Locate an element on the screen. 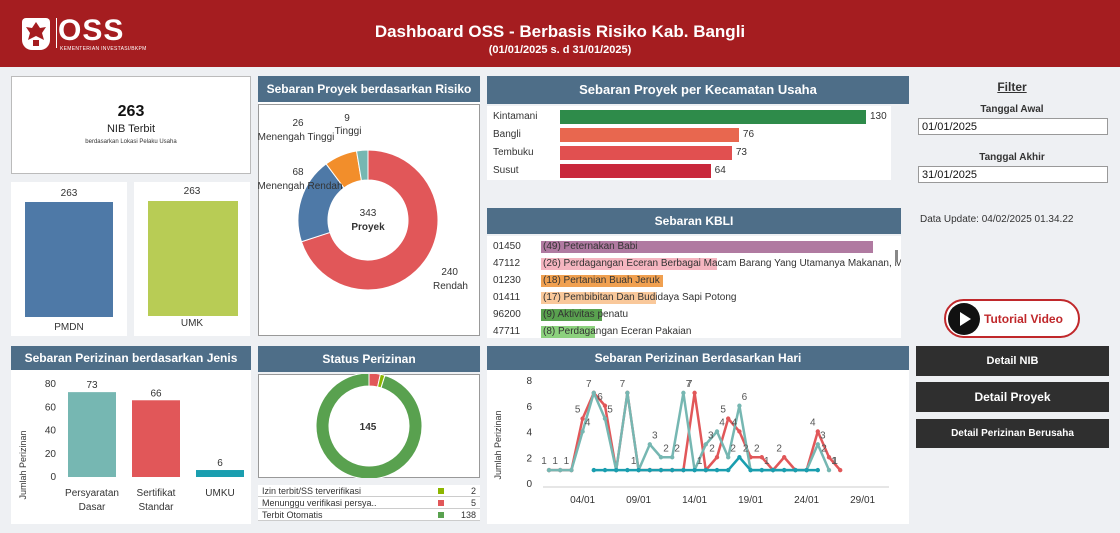 This screenshot has height=533, width=1120. risk-label-menengah-tinggi: Menengah Tinggi is located at coordinates (296, 137).